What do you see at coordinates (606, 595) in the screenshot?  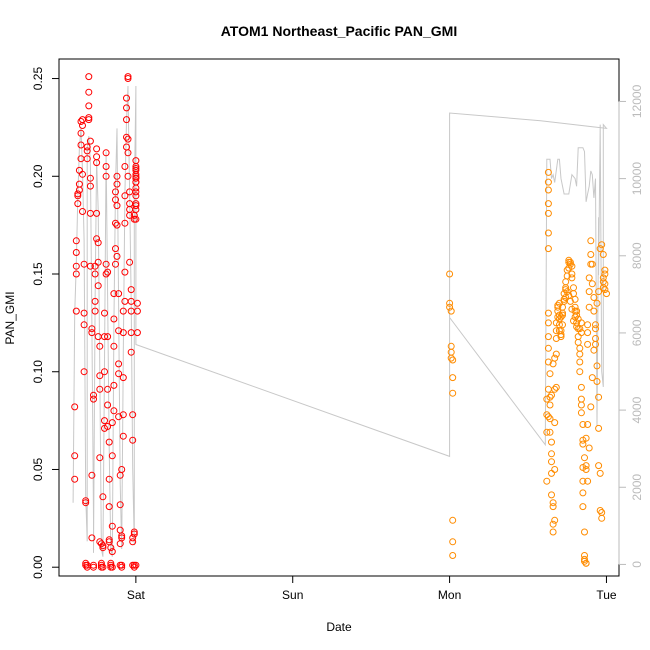 I see `x-tick-label: Tue` at bounding box center [606, 595].